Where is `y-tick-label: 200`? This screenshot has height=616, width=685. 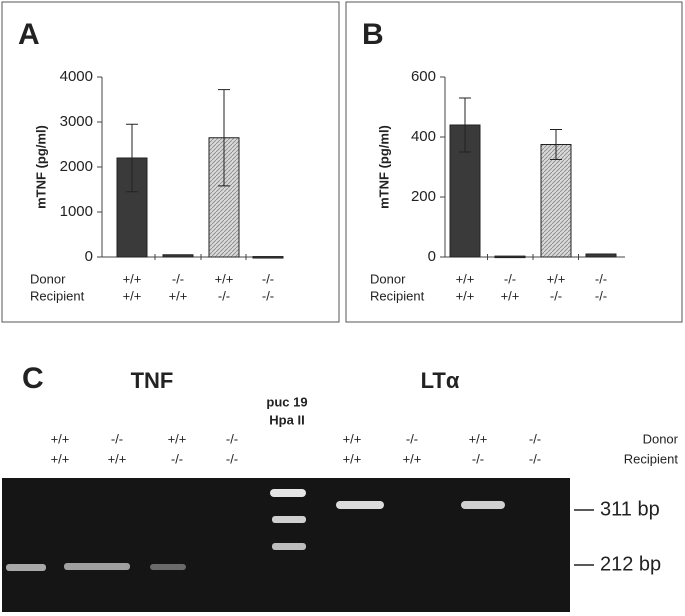
y-tick-label: 200 is located at coordinates (423, 196).